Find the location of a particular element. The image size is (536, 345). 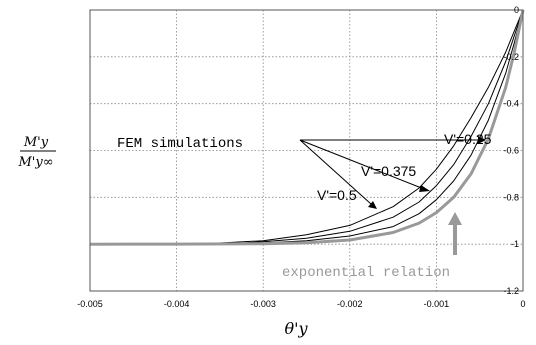

fem-label: FEM simulations is located at coordinates (180, 144).